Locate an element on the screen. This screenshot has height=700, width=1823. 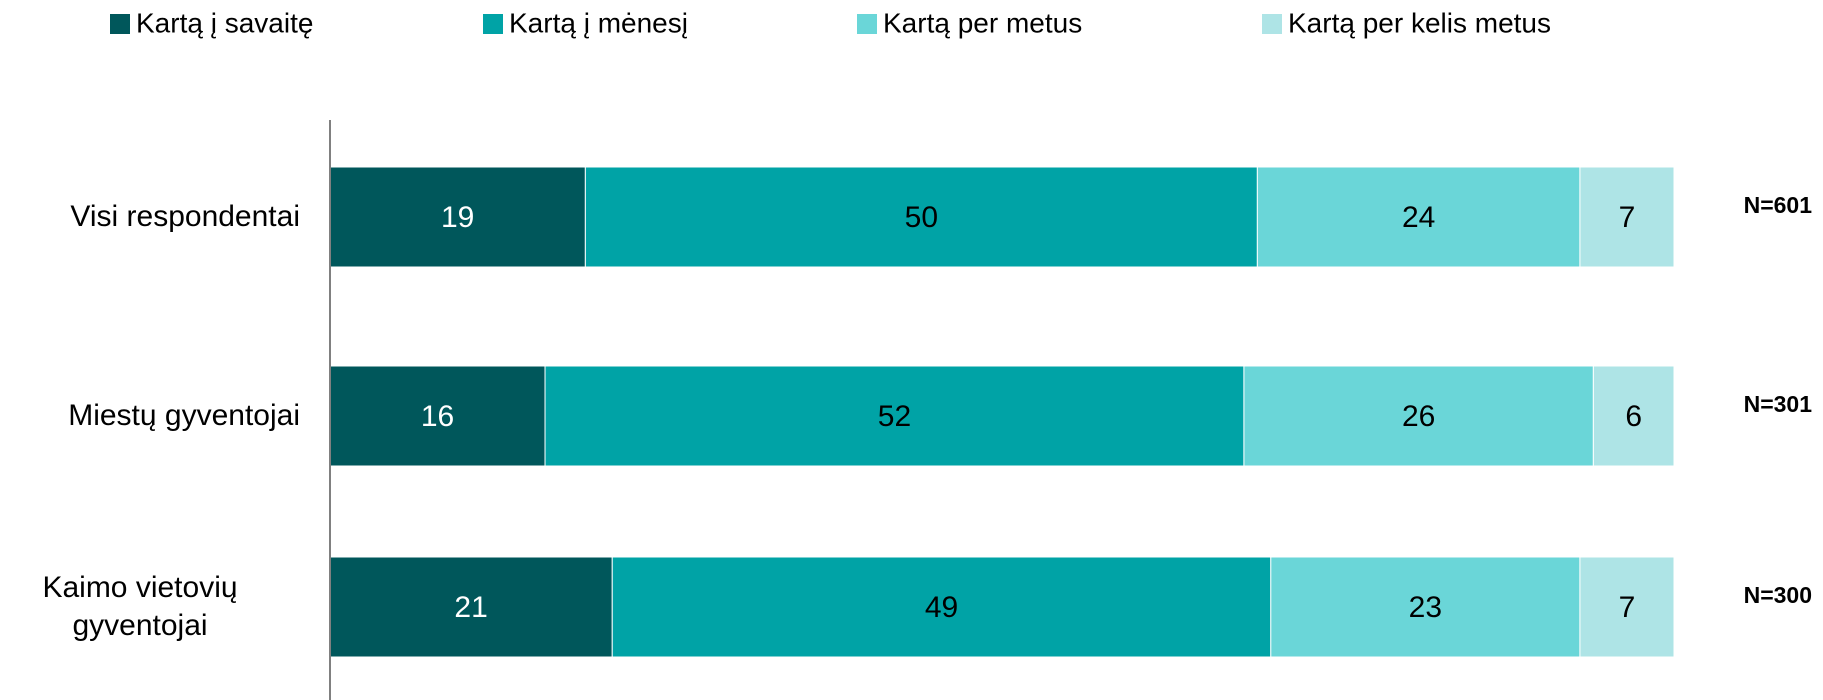
legend-label: Kartą į savaitę is located at coordinates (224, 22).